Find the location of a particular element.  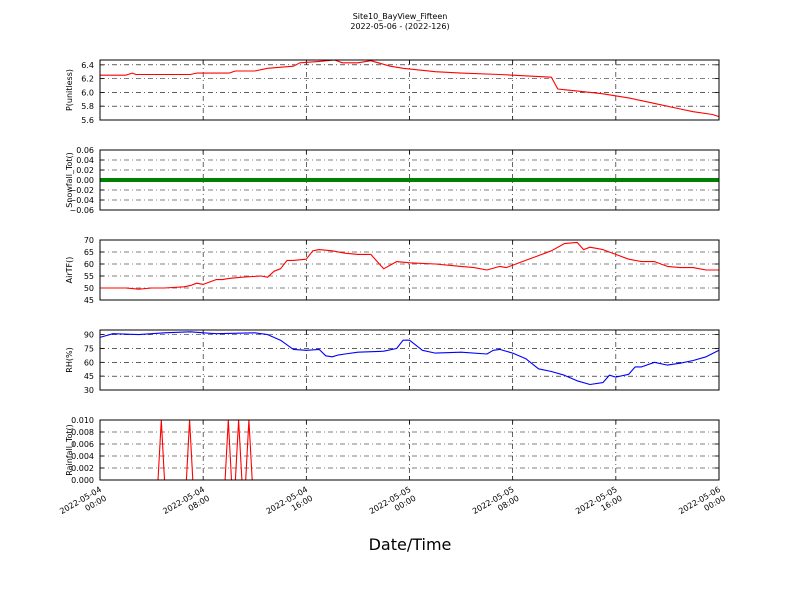

y-tick-label: 50 is located at coordinates (89, 288).